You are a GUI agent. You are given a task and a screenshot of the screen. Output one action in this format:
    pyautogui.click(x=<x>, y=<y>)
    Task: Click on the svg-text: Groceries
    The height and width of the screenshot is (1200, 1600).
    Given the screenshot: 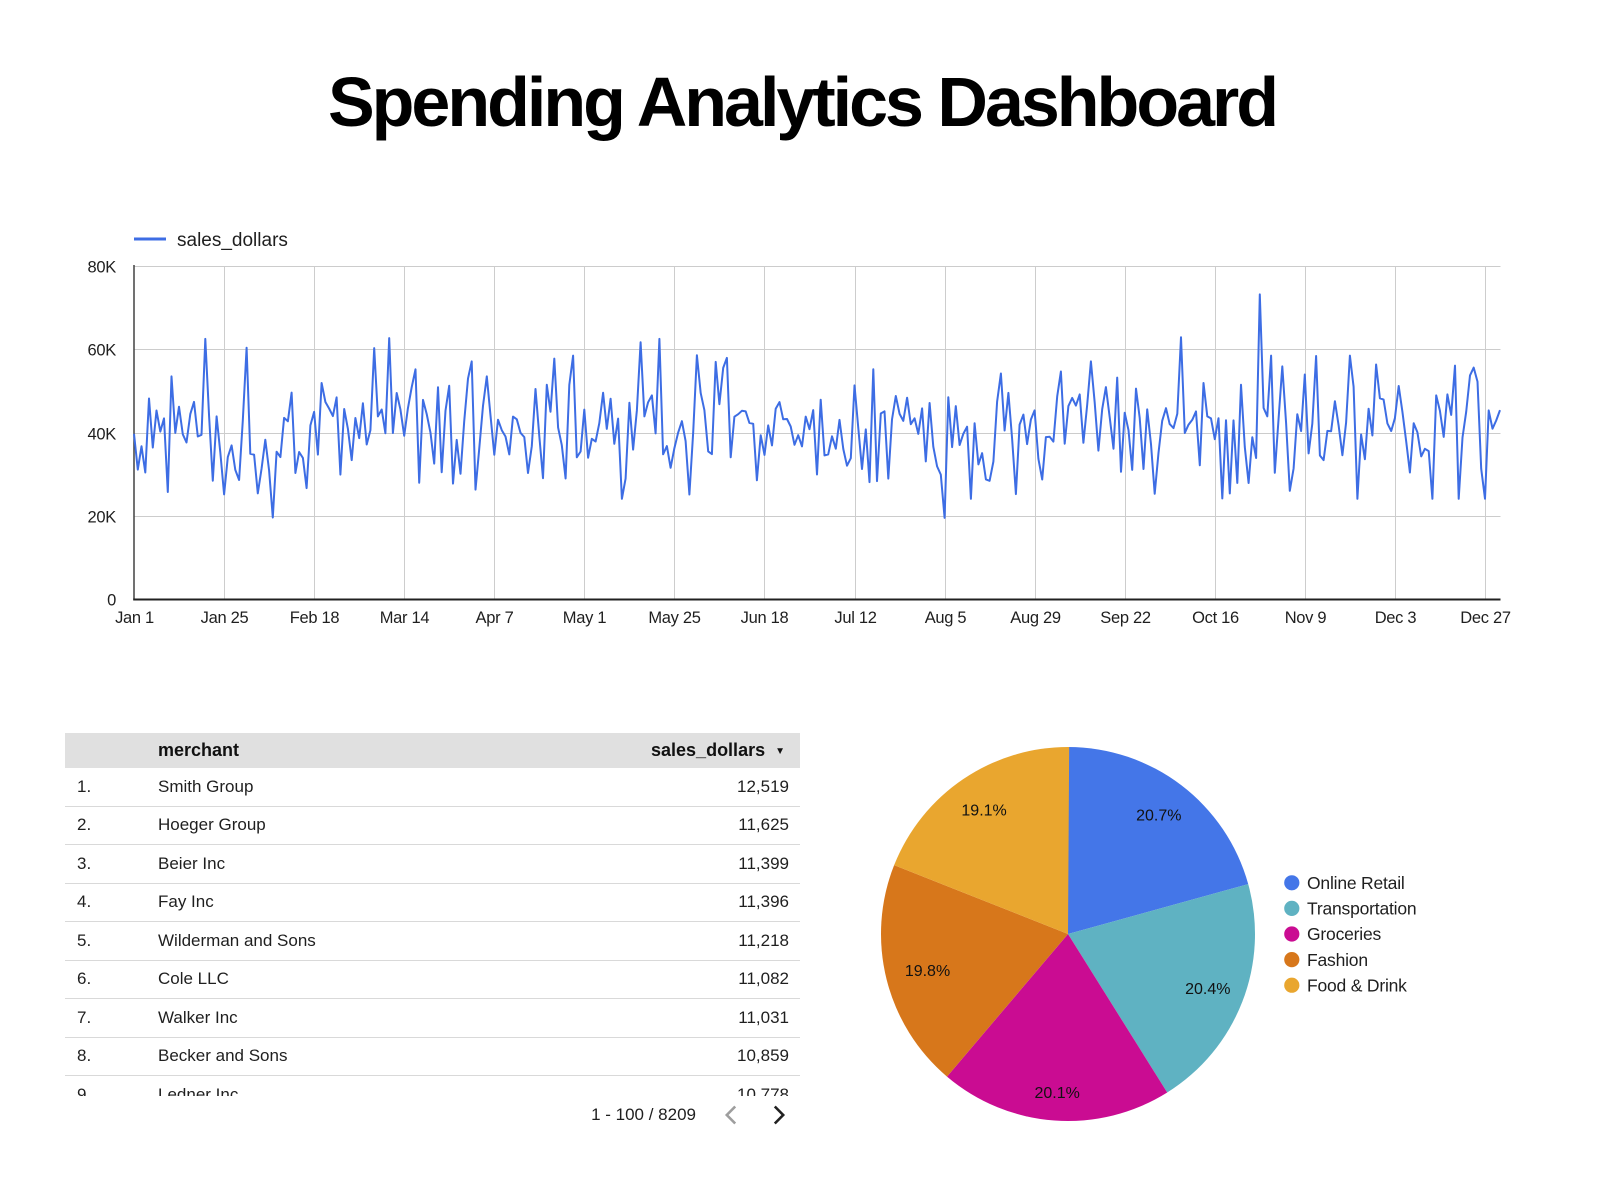 What is the action you would take?
    pyautogui.click(x=1344, y=934)
    